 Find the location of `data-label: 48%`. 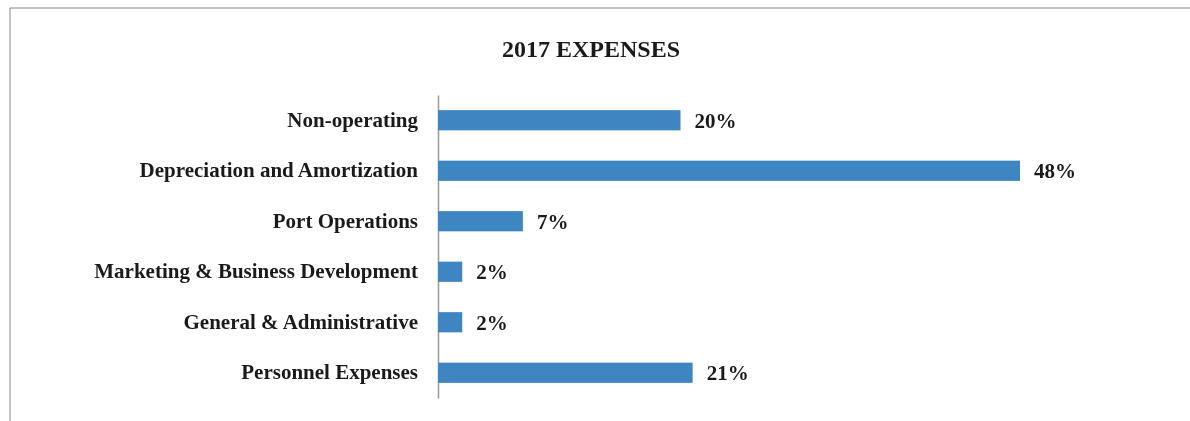

data-label: 48% is located at coordinates (1055, 171).